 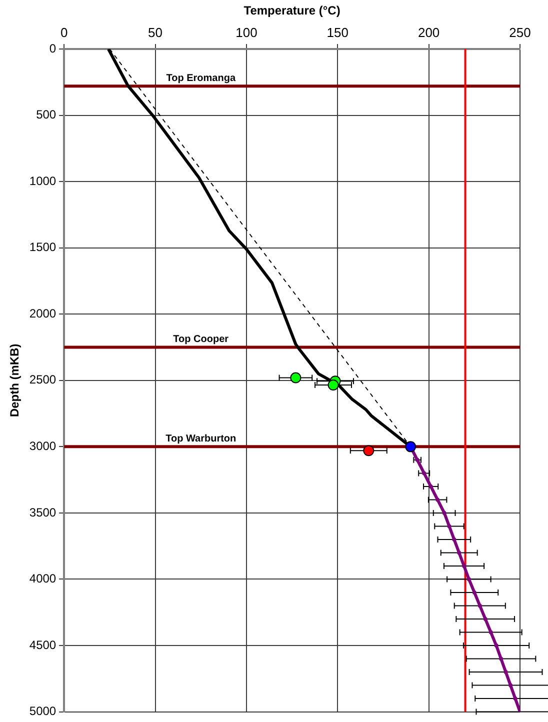 I want to click on x-axis-title: Temperature (°C), so click(x=292, y=11).